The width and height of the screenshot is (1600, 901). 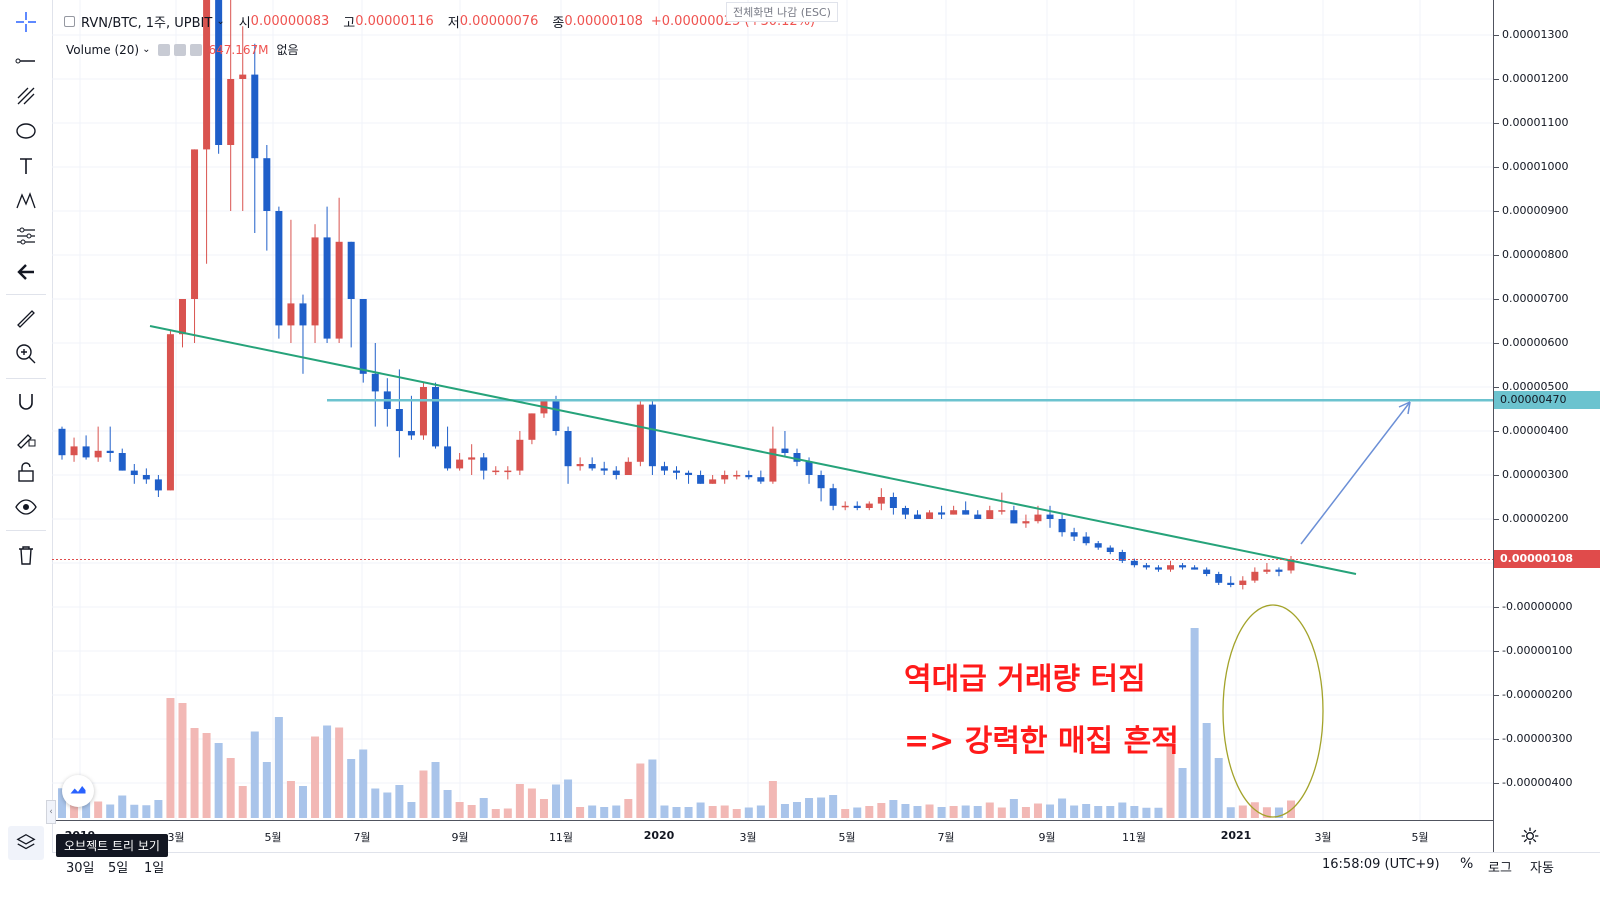 I want to click on hline-price-label: 0.00000470, so click(x=1547, y=400).